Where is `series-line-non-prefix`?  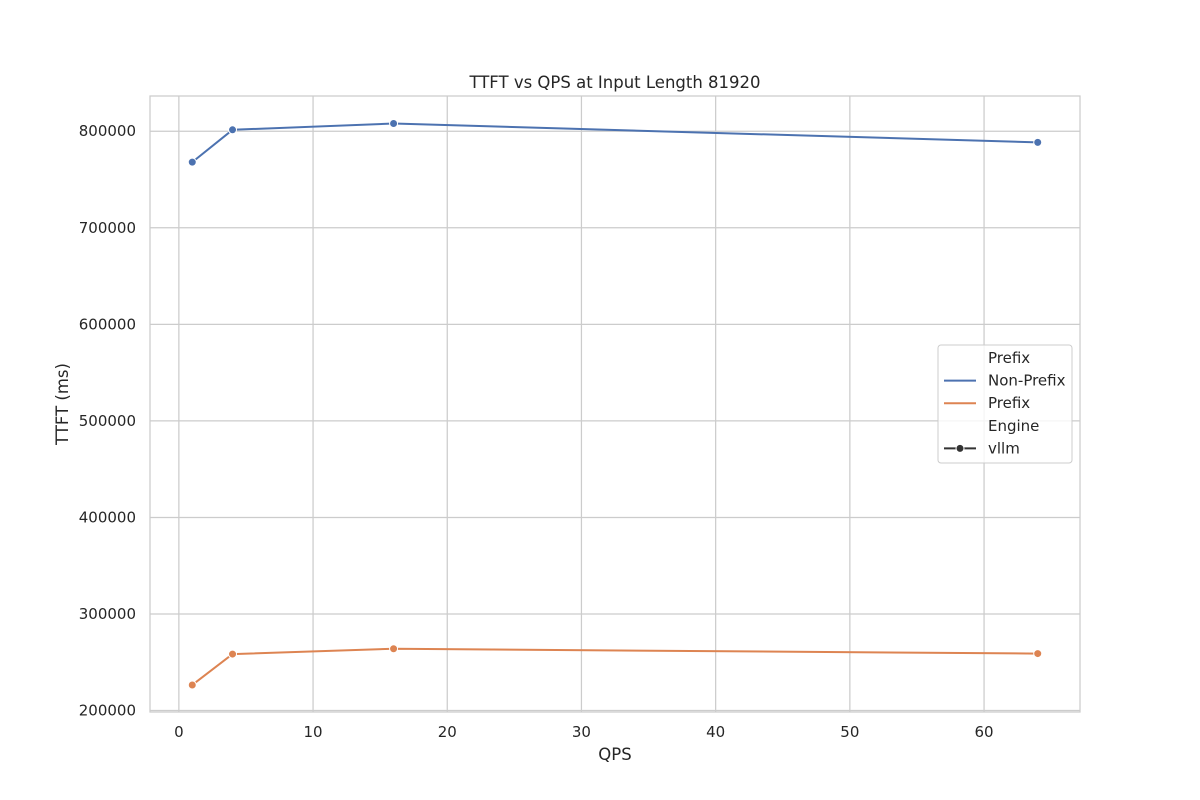
series-line-non-prefix is located at coordinates (615, 143).